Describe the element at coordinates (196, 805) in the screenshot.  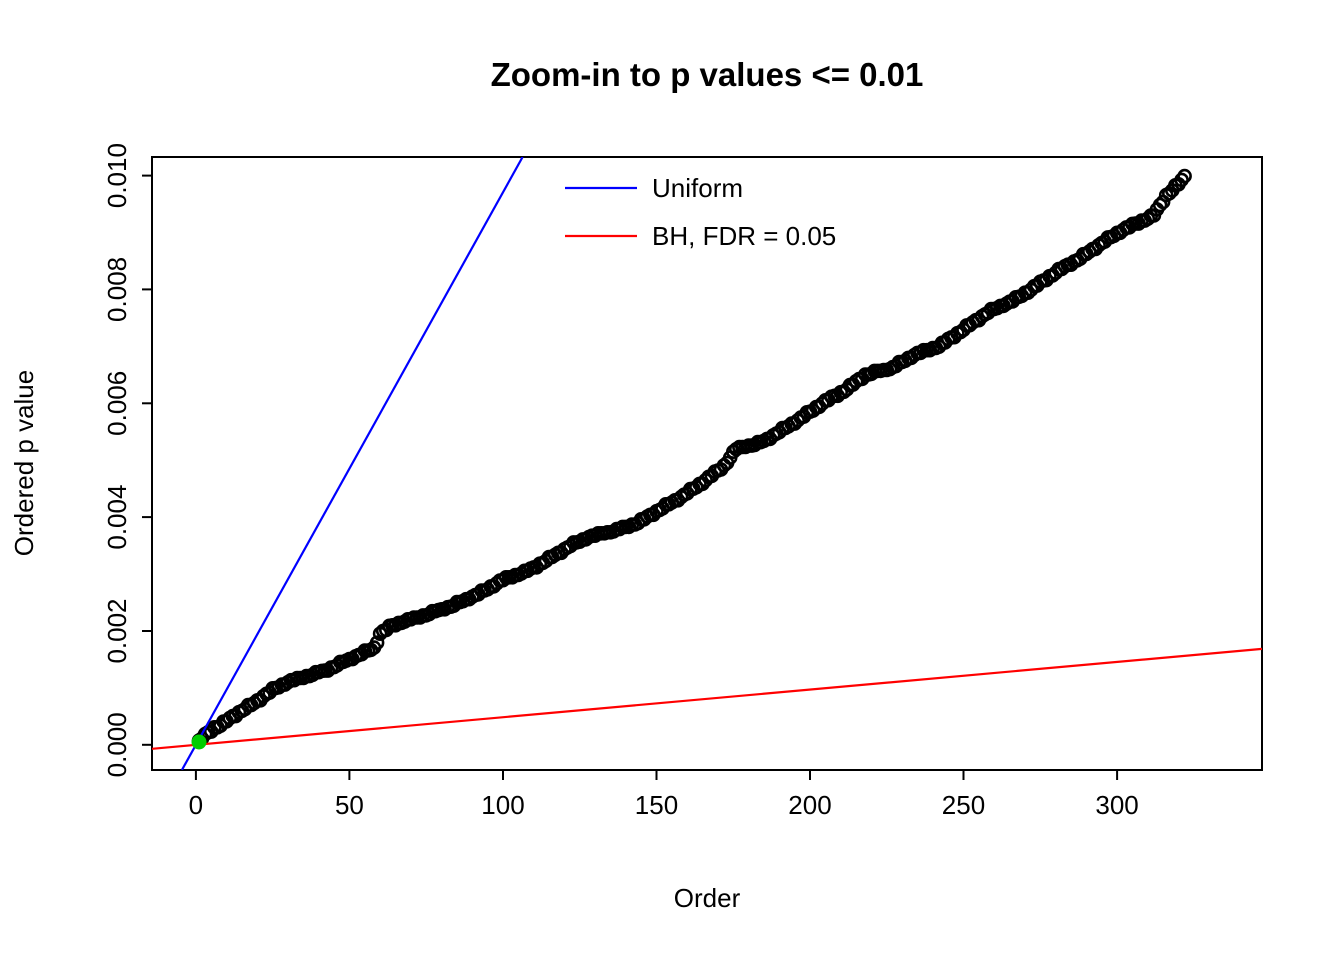
I see `x-tick-label: 0` at that location.